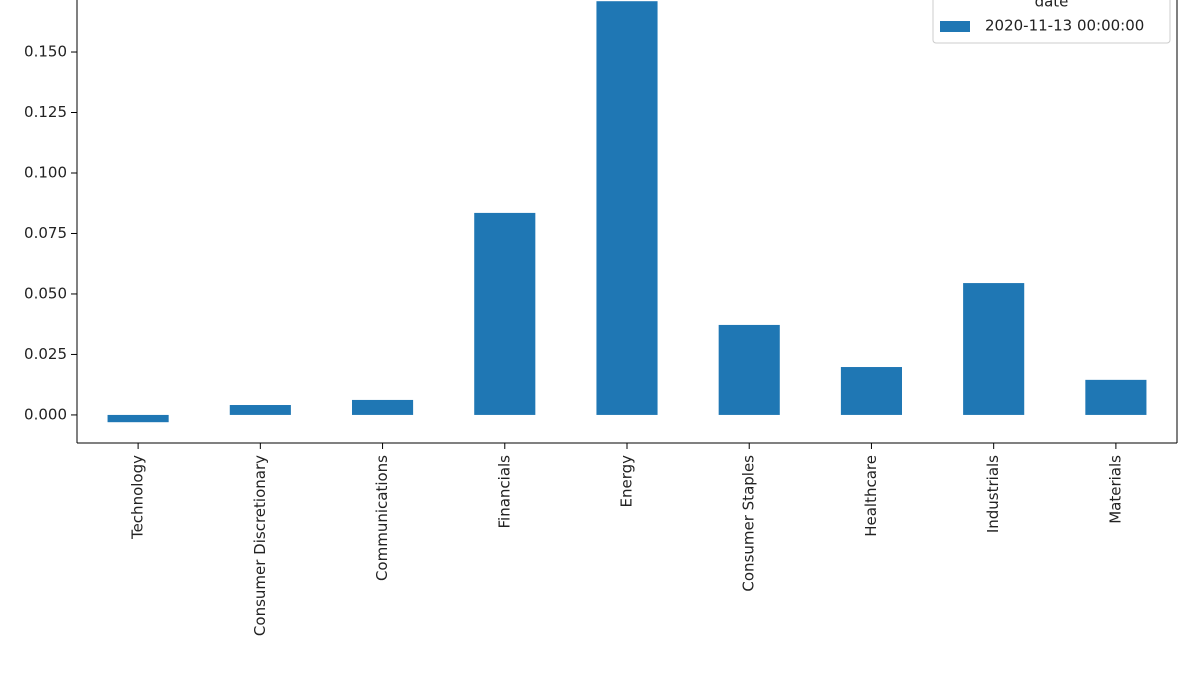 The width and height of the screenshot is (1200, 675). Describe the element at coordinates (45, 52) in the screenshot. I see `y-tick-label: 0.150` at that location.